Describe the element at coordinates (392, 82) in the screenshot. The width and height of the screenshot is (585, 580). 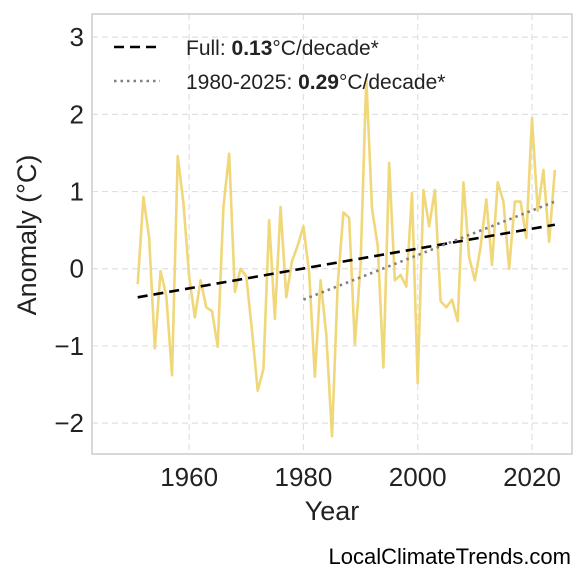
I see `legend-recent-unit: °C/decade*` at that location.